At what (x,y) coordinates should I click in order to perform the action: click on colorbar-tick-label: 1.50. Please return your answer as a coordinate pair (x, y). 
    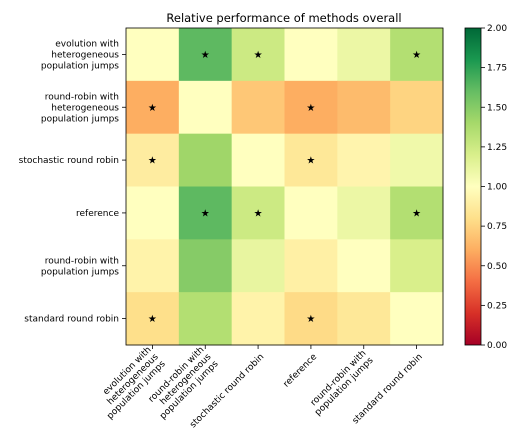
    Looking at the image, I should click on (497, 108).